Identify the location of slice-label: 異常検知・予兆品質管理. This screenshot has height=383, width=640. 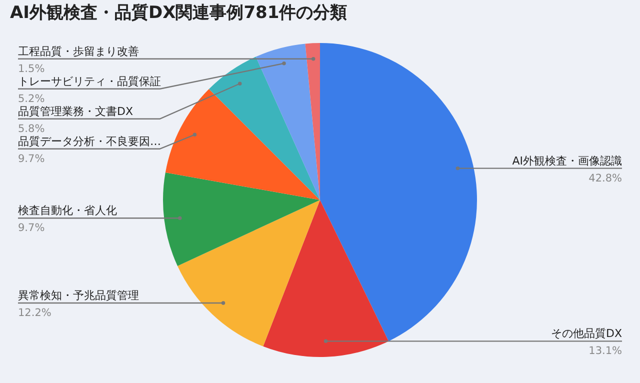
(78, 295).